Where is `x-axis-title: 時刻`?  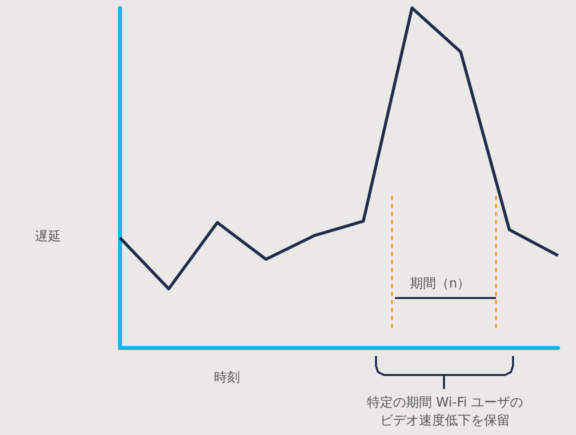
x-axis-title: 時刻 is located at coordinates (227, 378).